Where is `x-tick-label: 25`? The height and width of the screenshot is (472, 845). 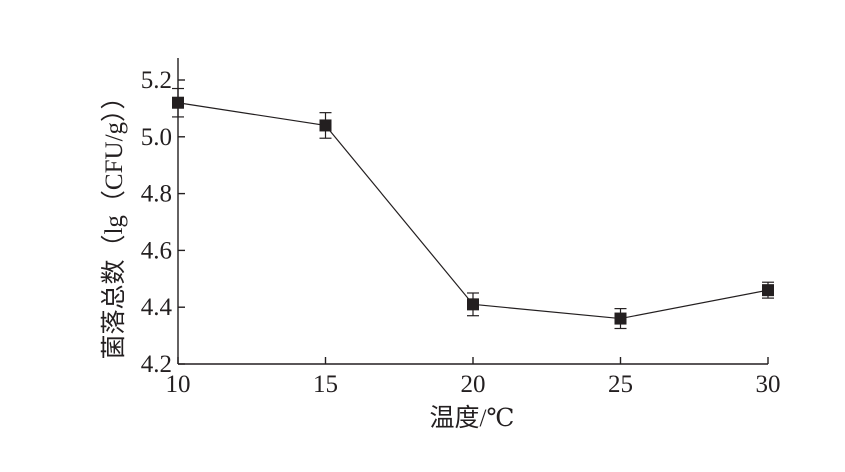
x-tick-label: 25 is located at coordinates (620, 384).